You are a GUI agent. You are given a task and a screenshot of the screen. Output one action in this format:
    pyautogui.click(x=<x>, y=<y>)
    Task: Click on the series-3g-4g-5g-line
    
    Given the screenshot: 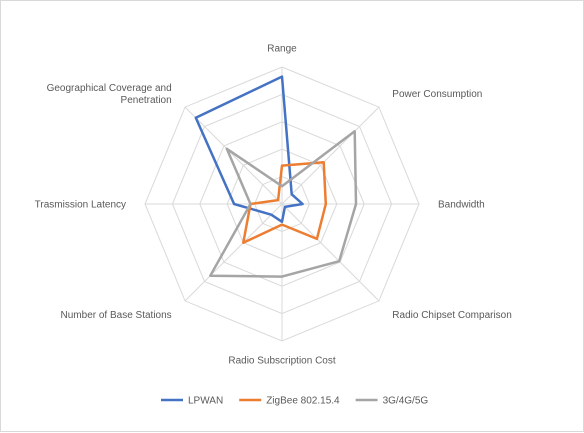 What is the action you would take?
    pyautogui.click(x=283, y=204)
    